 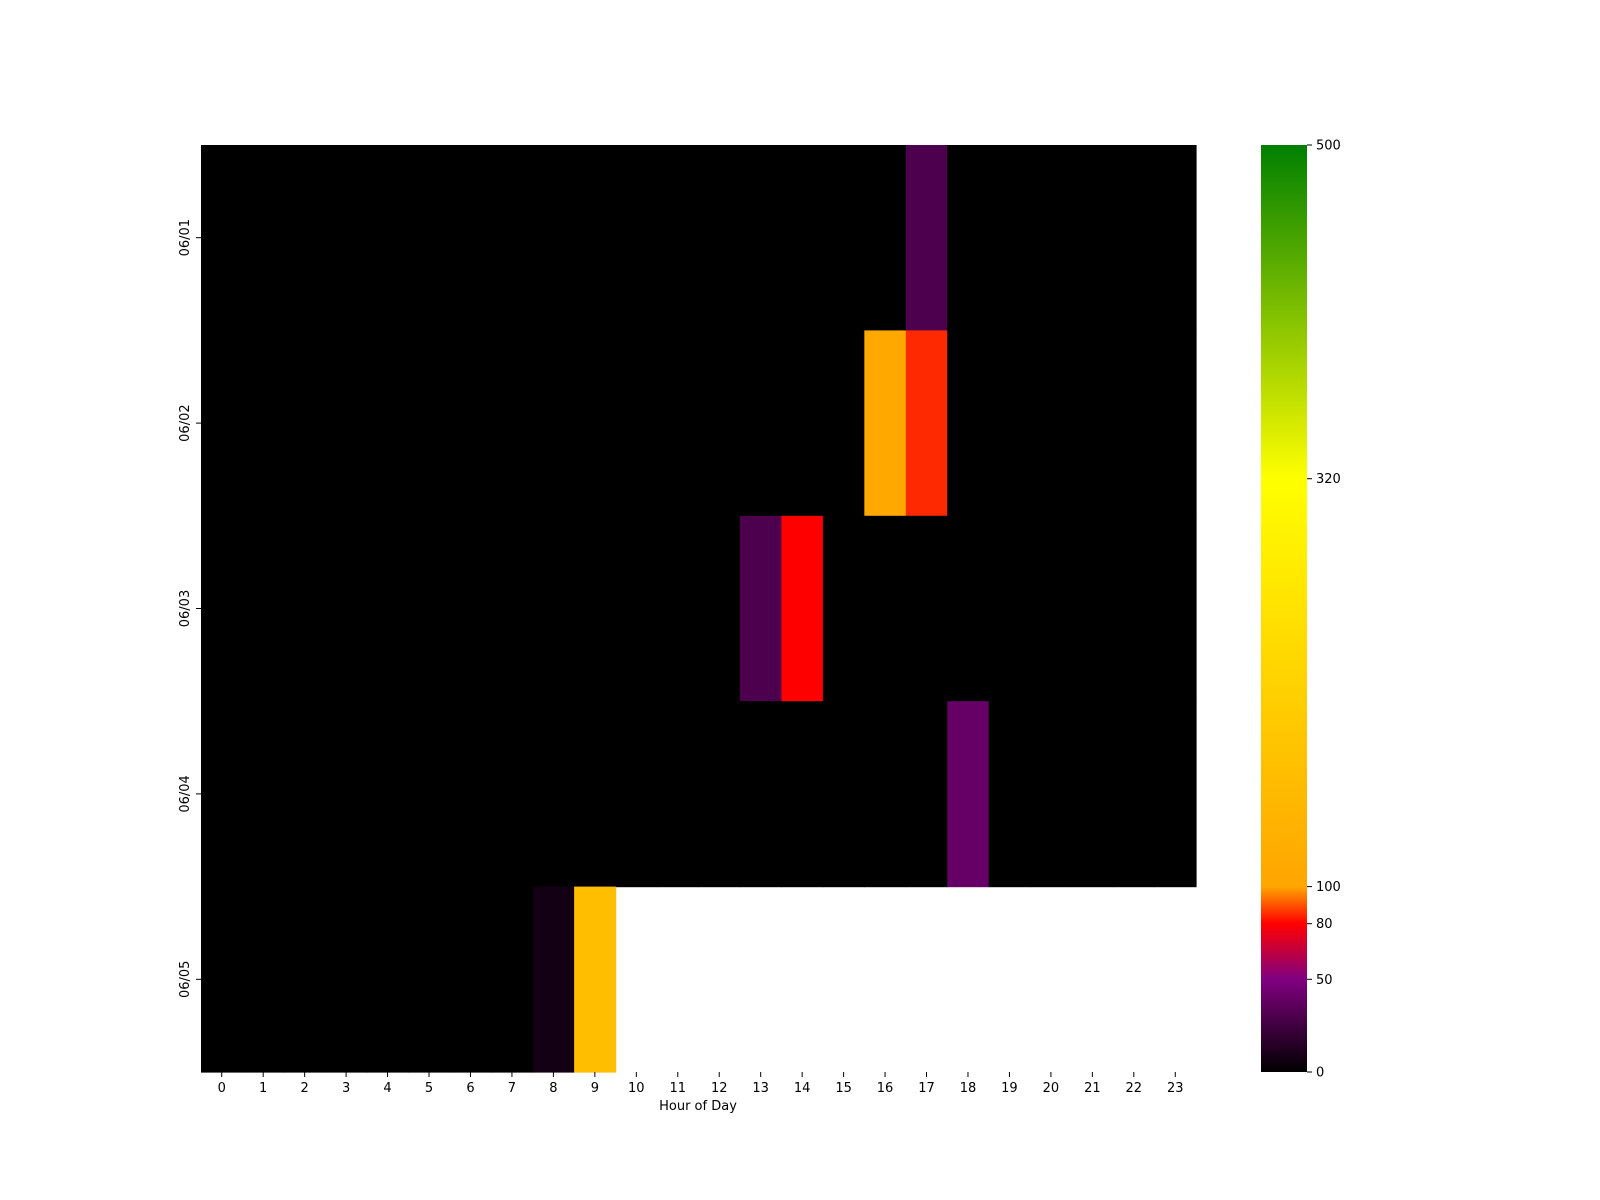 I want to click on x-tick-label: 15, so click(x=843, y=1088).